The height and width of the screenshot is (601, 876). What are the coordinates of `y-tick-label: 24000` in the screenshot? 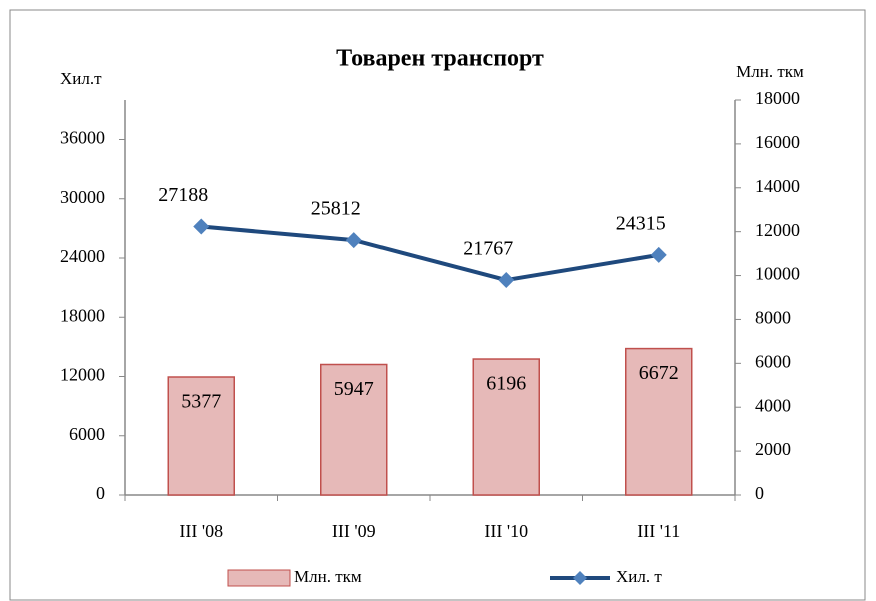 It's located at (82, 256).